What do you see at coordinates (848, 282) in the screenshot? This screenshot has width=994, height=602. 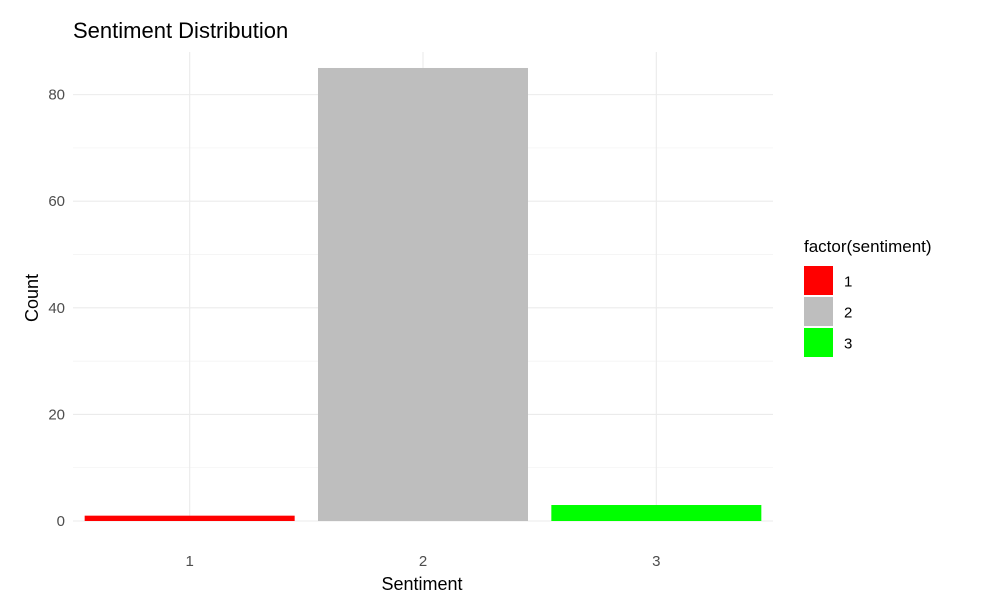 I see `legend-label: 1` at bounding box center [848, 282].